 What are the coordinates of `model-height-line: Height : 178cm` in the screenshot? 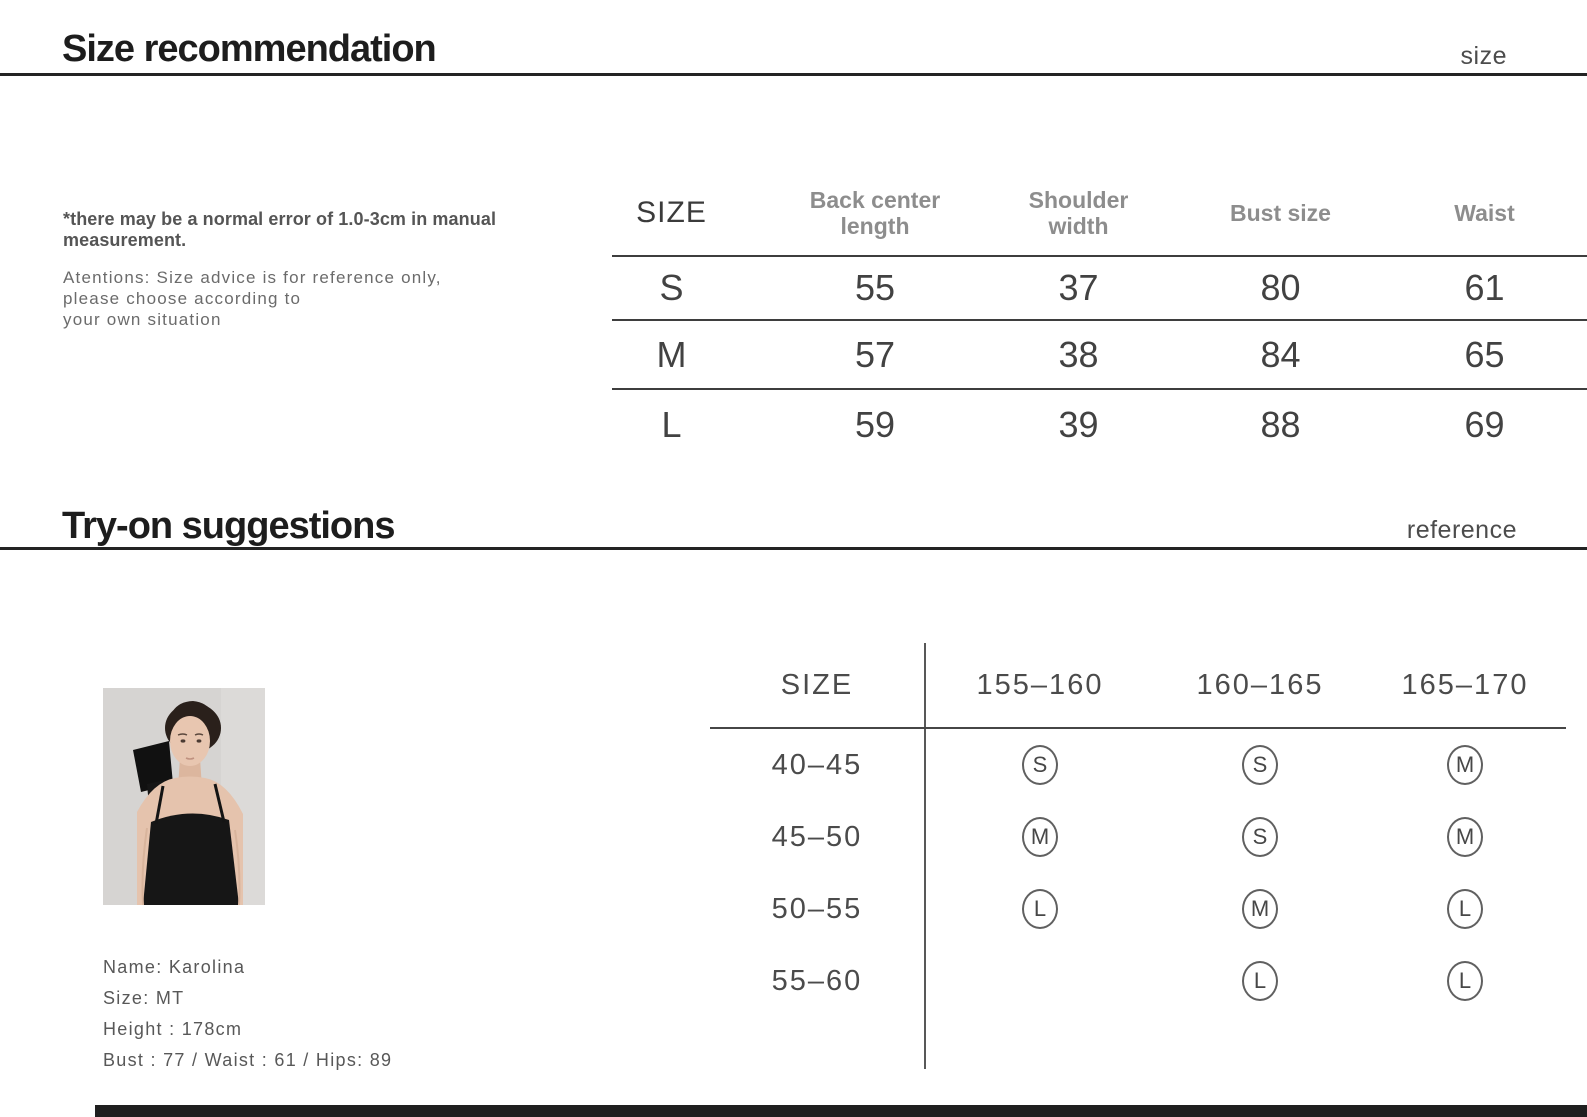 It's located at (173, 1029).